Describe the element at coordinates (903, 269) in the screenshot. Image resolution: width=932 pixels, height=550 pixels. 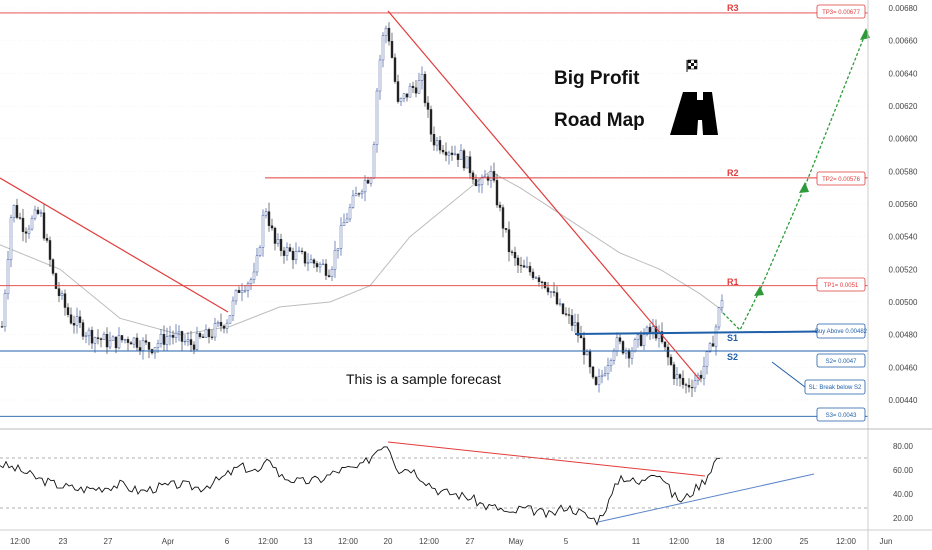
I see `price-tick-label: 0.00520` at that location.